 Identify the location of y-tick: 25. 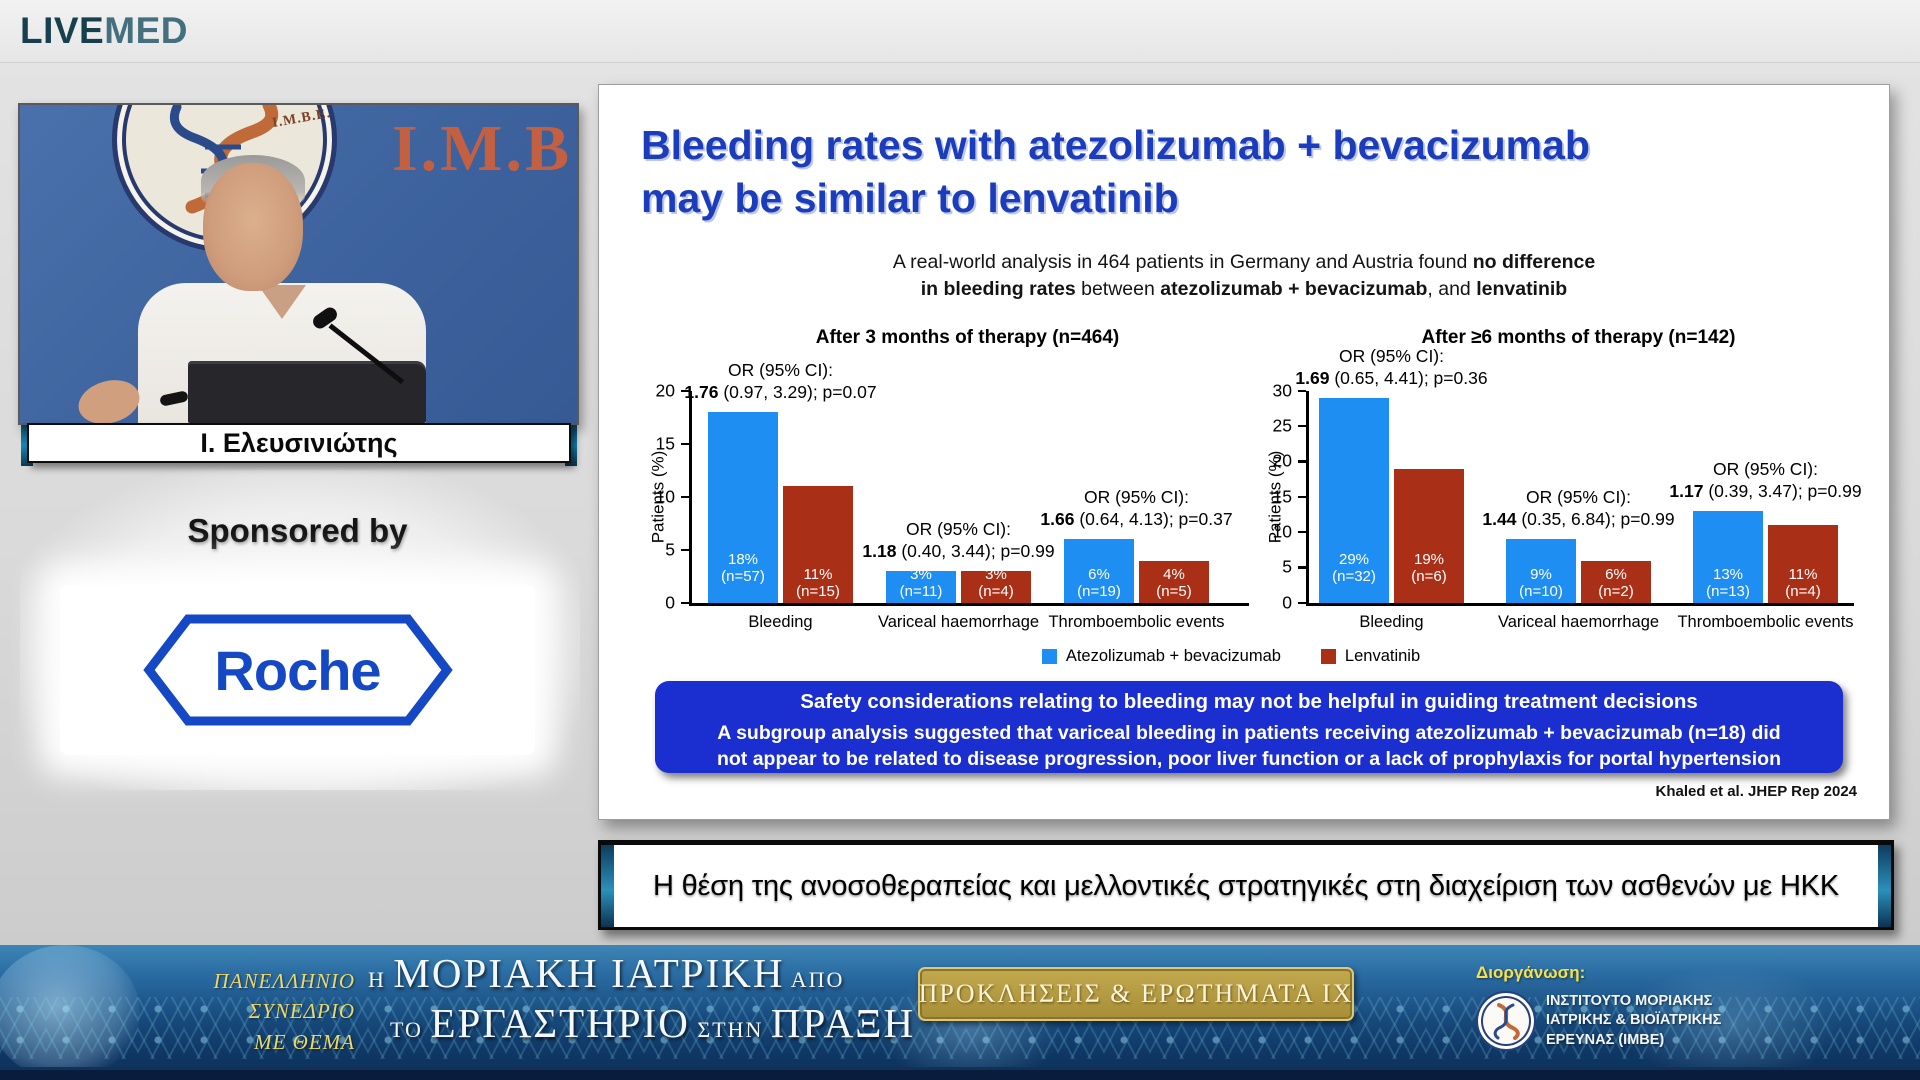
(1289, 426).